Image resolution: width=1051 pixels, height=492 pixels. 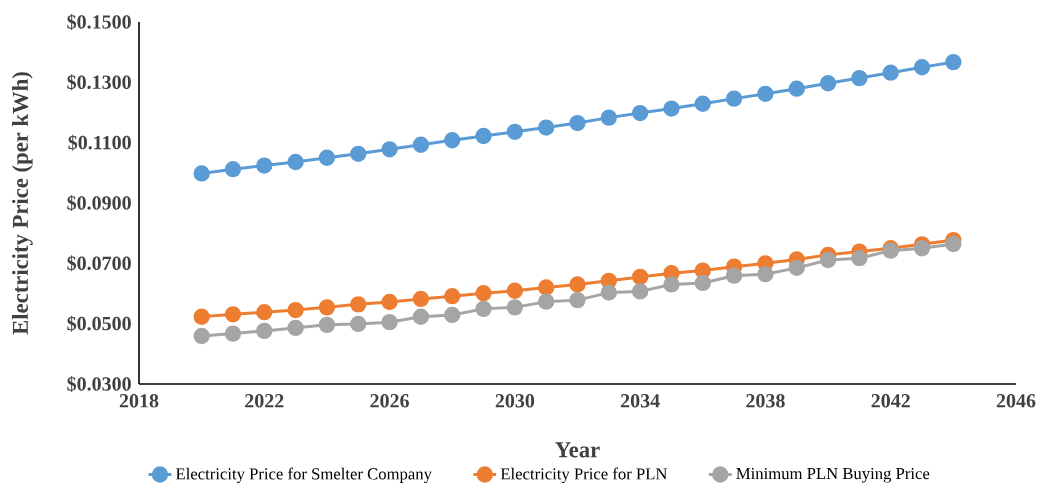 What do you see at coordinates (515, 401) in the screenshot?
I see `x-tick-label: 2030` at bounding box center [515, 401].